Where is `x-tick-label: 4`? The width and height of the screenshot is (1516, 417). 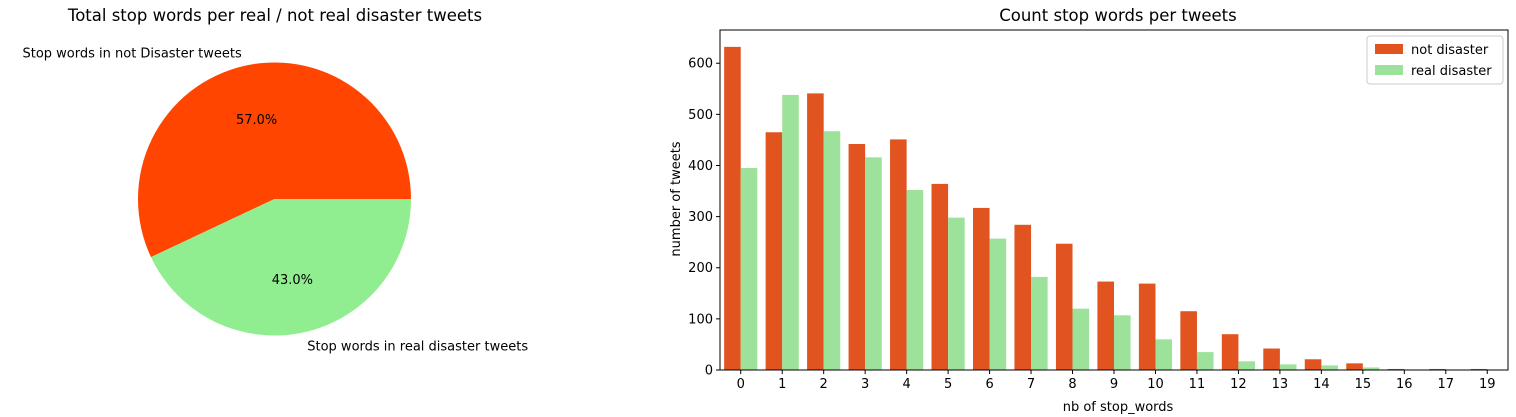
x-tick-label: 4 is located at coordinates (906, 384).